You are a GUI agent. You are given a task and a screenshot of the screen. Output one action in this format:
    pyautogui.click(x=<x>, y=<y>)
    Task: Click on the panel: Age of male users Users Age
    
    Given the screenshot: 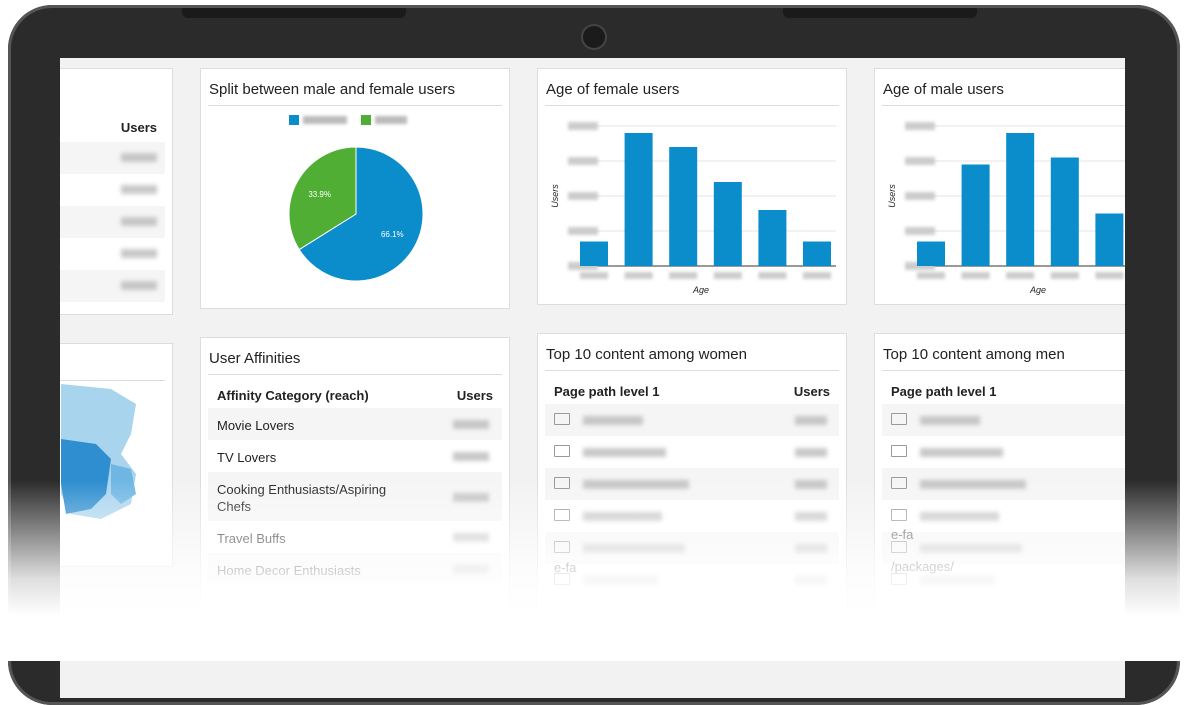 What is the action you would take?
    pyautogui.click(x=999, y=186)
    